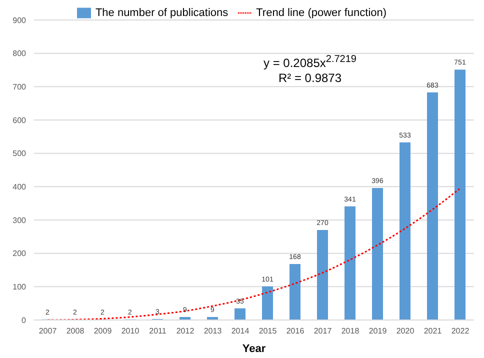 This screenshot has width=484, height=358. I want to click on x-tick-label: 2007, so click(48, 331).